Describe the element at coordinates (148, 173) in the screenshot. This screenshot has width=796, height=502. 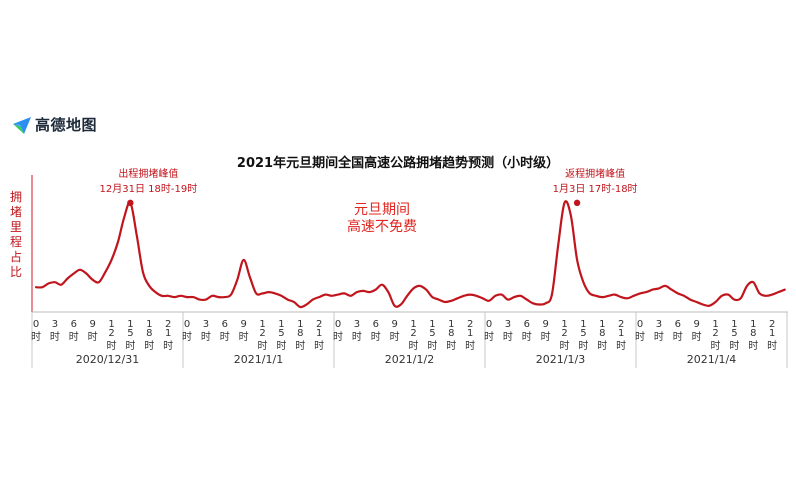
I see `peak-label: 出程拥堵峰值` at that location.